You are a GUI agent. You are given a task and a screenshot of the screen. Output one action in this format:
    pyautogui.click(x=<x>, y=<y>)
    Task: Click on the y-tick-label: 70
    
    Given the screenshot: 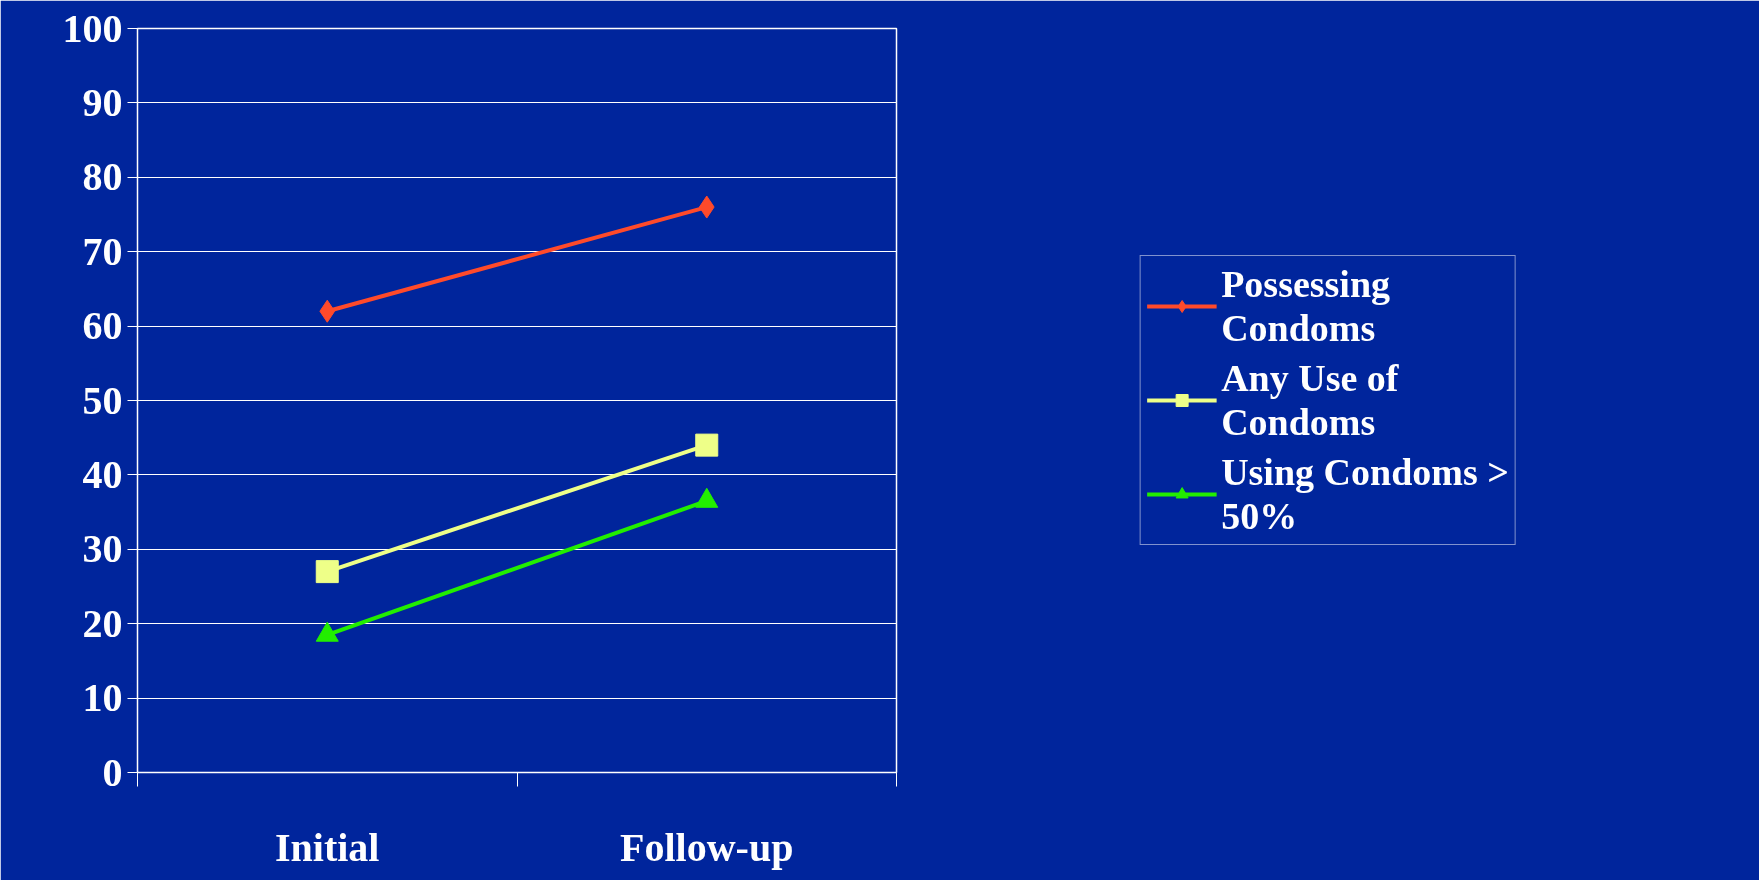 What is the action you would take?
    pyautogui.click(x=102, y=251)
    